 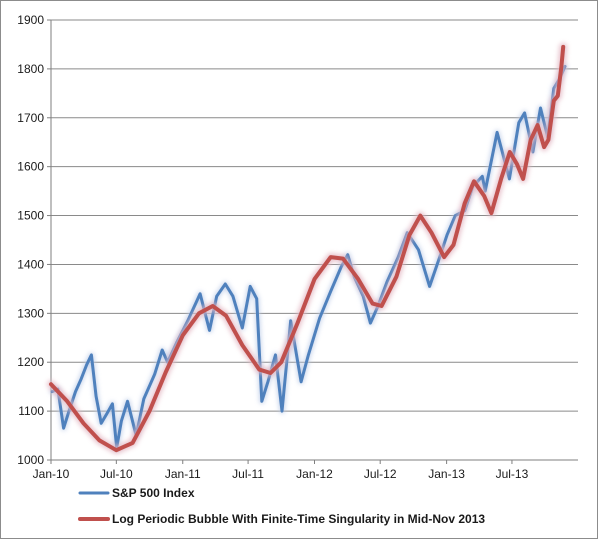 What do you see at coordinates (183, 474) in the screenshot?
I see `x-tick-label: Jan-11` at bounding box center [183, 474].